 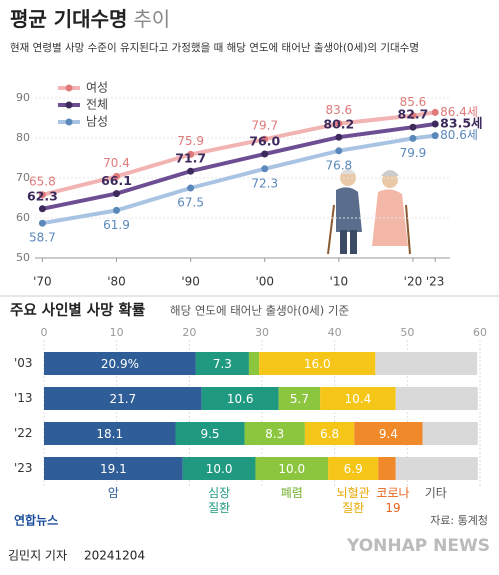 I want to click on data-label: 82.7, so click(x=413, y=114).